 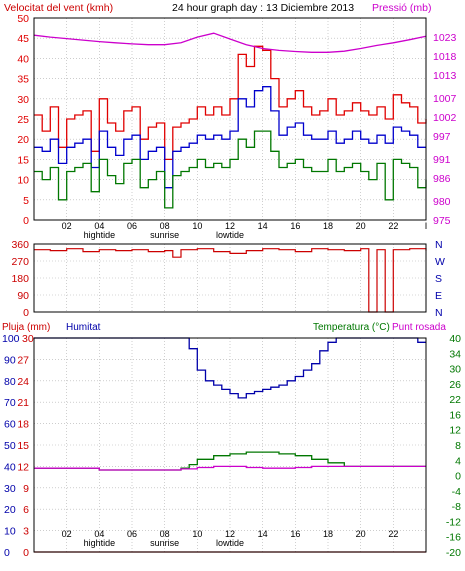 I want to click on temperature-tick-label: 12, so click(x=455, y=431).